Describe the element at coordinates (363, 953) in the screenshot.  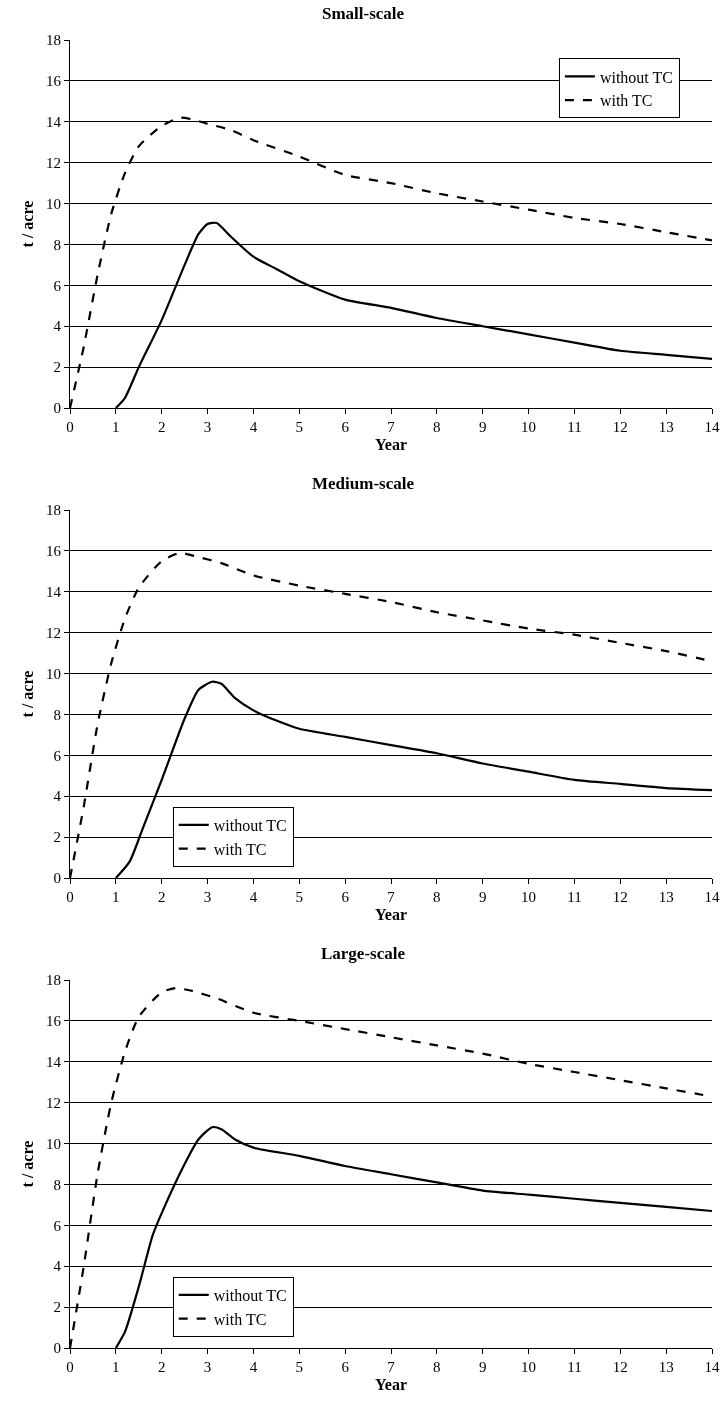
I see `chart-title: Large-scale` at that location.